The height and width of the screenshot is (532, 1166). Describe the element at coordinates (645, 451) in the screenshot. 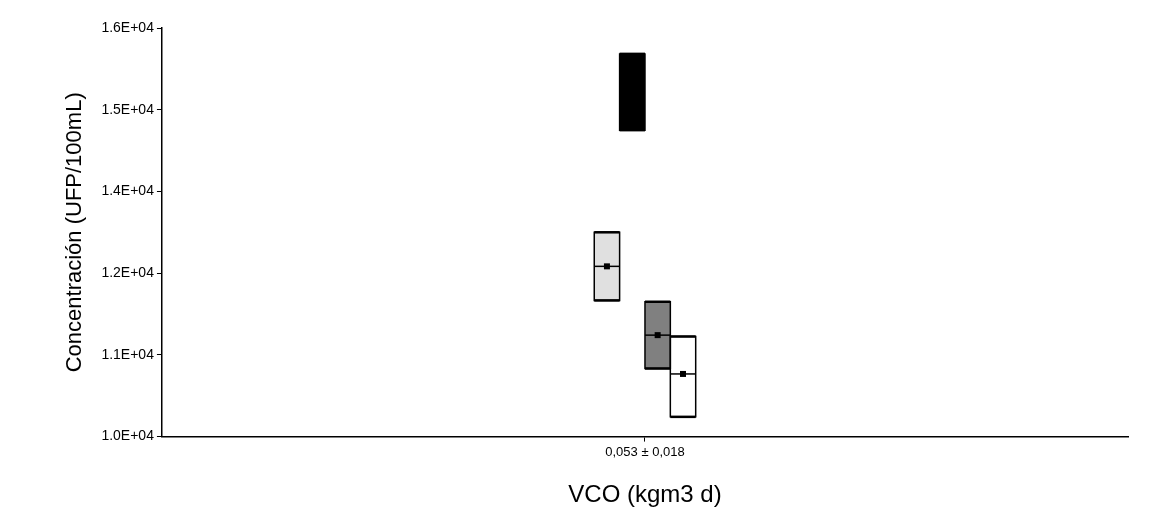

I see `x-tick-label: 0,053 ± 0,018` at that location.